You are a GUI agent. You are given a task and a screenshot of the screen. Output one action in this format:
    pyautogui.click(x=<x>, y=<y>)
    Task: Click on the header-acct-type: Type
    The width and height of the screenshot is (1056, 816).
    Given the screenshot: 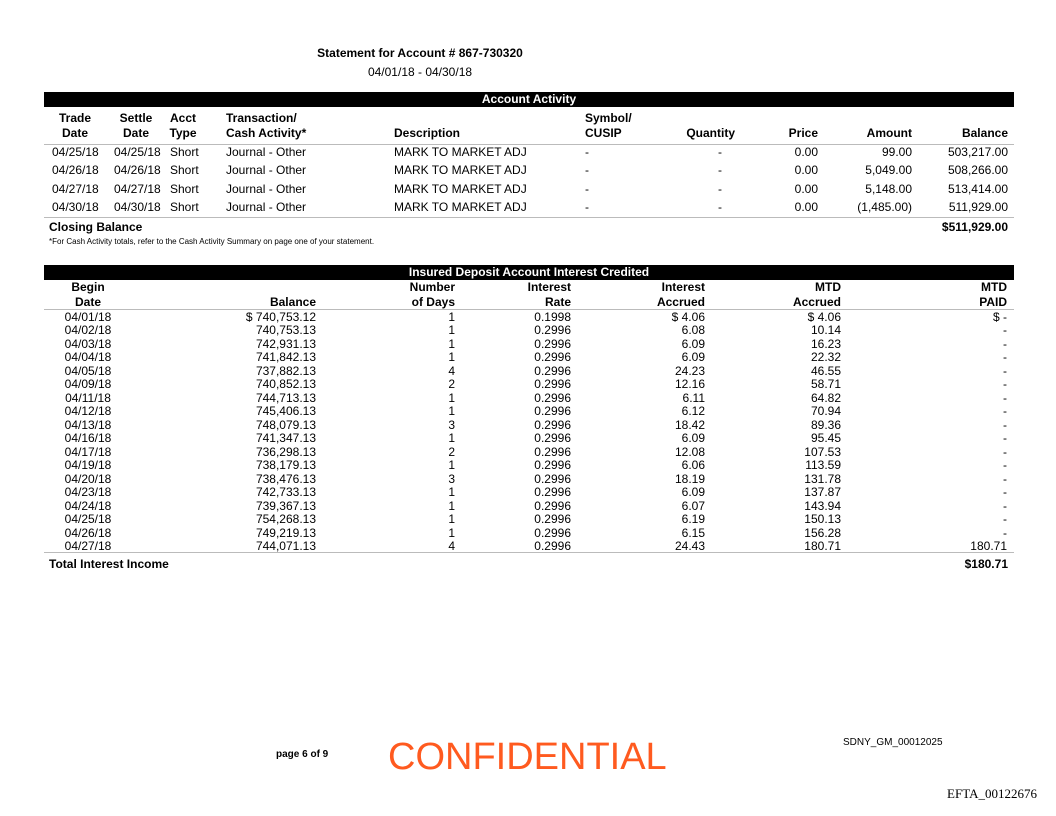 What is the action you would take?
    pyautogui.click(x=183, y=133)
    